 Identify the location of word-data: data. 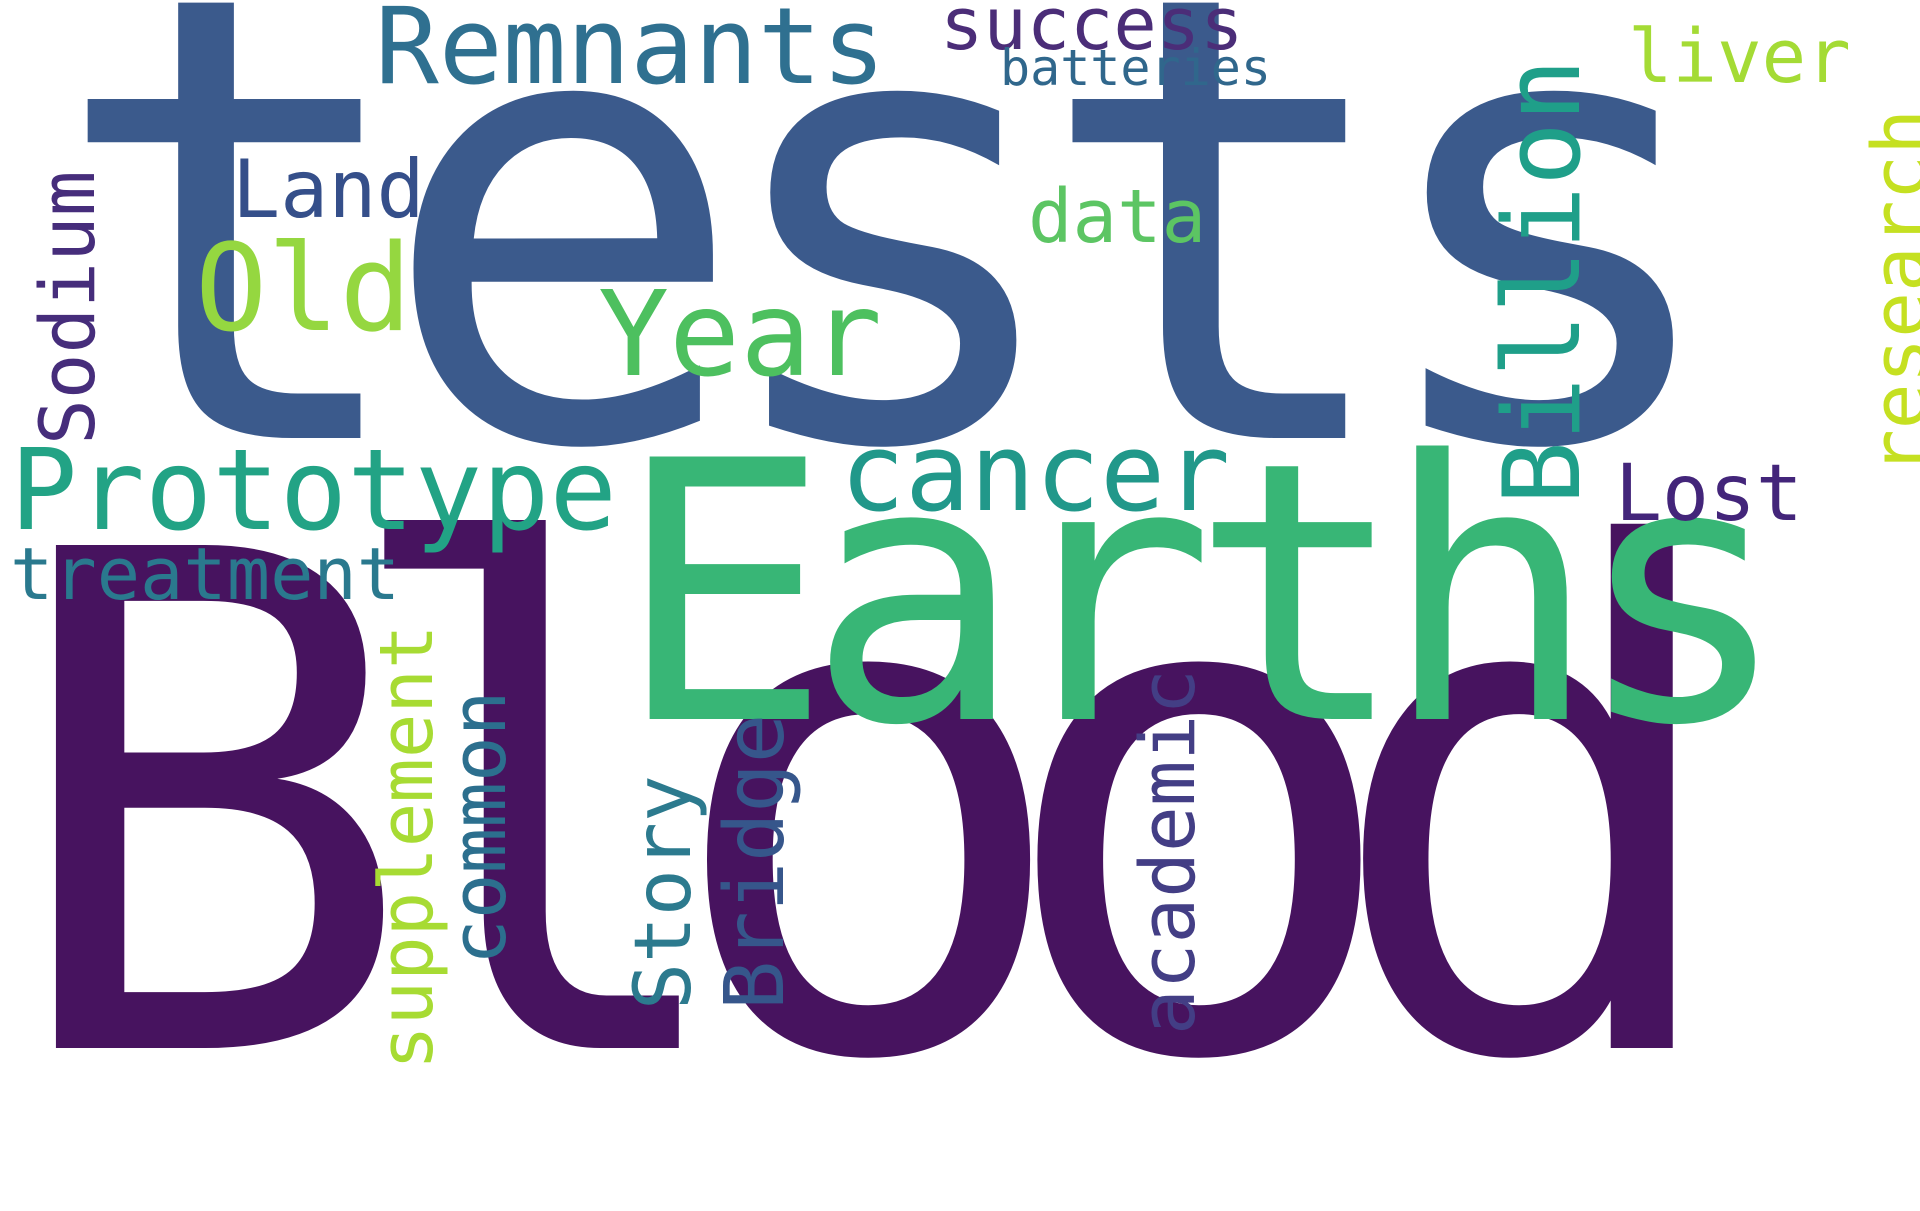
(1117, 217).